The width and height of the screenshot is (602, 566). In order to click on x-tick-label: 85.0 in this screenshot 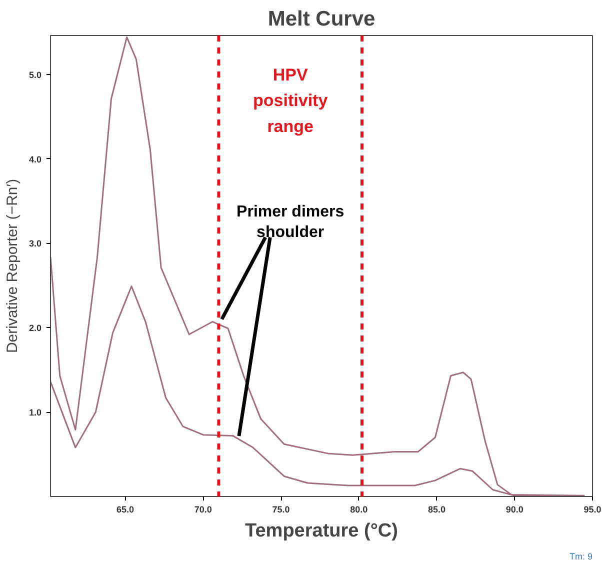, I will do `click(437, 509)`.